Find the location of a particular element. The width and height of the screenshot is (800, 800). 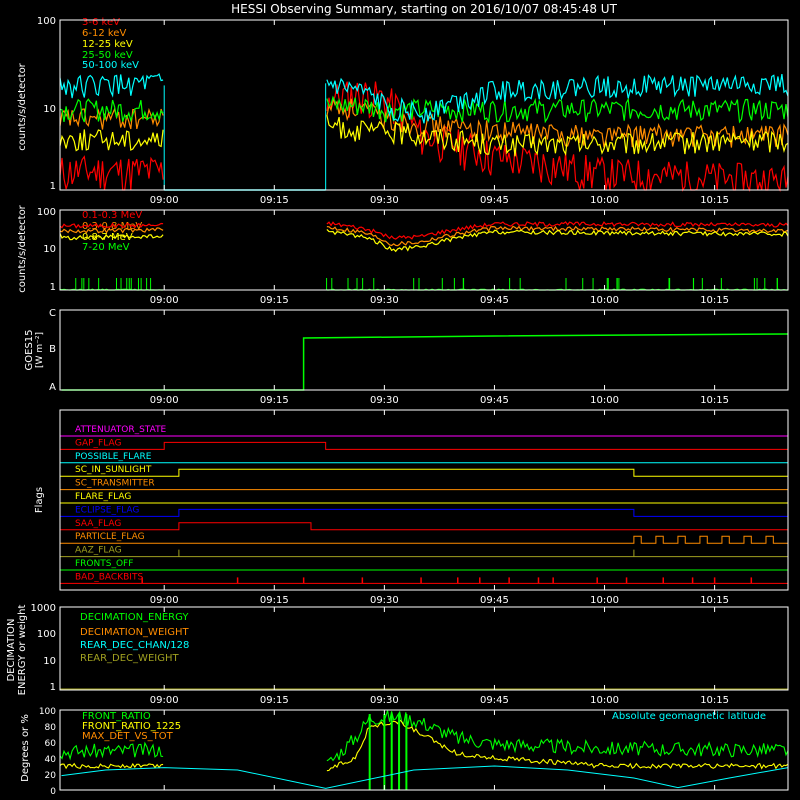

ratios-legend-2: MAX_DET_VS_TOT is located at coordinates (128, 736).